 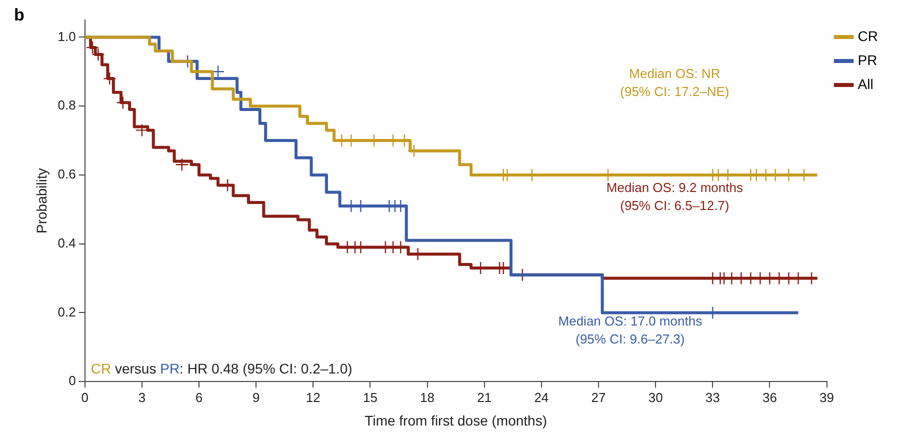 What do you see at coordinates (142, 397) in the screenshot?
I see `x-tick-label: 3` at bounding box center [142, 397].